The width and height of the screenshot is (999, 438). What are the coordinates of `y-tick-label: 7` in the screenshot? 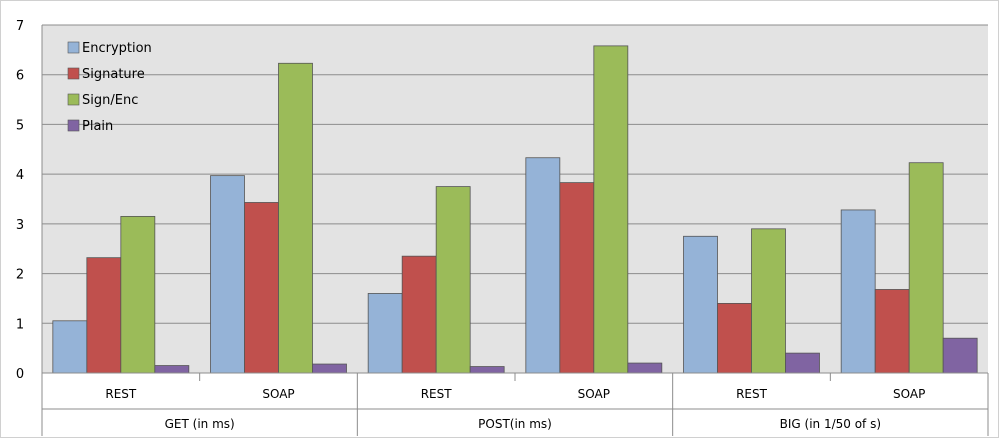 It's located at (20, 26).